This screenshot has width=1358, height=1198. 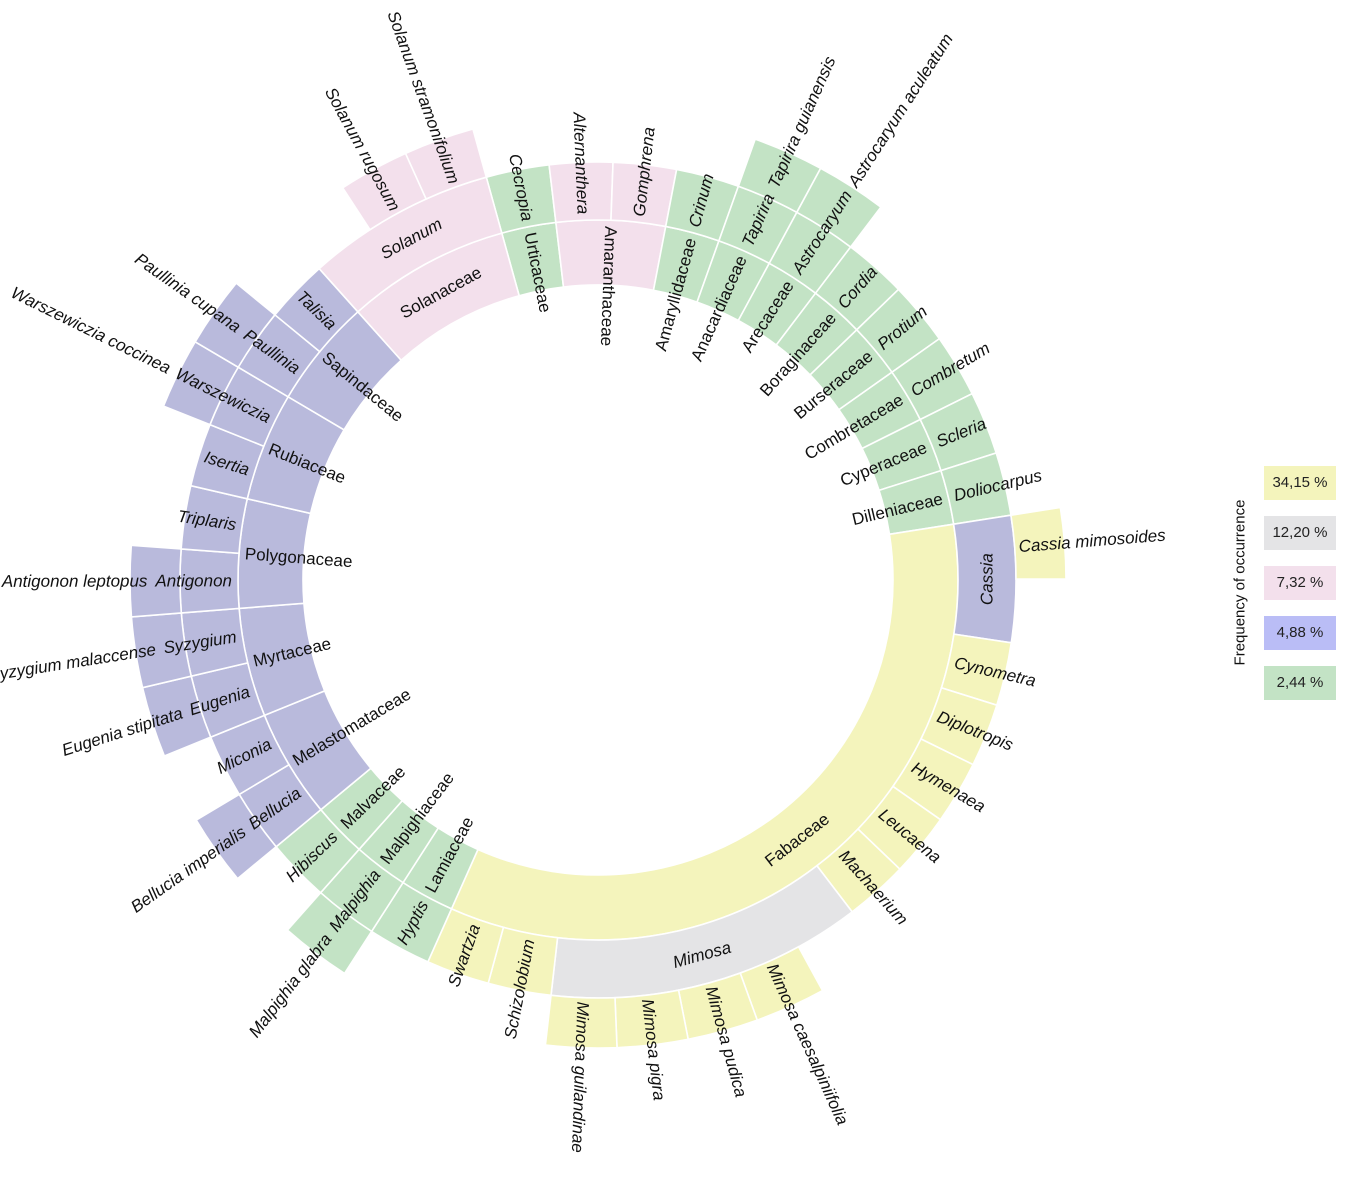 What do you see at coordinates (1300, 583) in the screenshot?
I see `legend-item-7: 7,32 %` at bounding box center [1300, 583].